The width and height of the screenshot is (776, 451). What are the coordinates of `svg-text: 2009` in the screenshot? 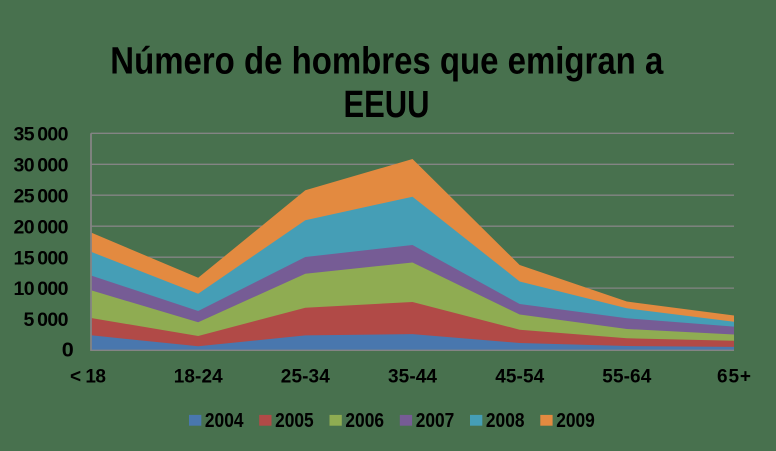 It's located at (575, 421).